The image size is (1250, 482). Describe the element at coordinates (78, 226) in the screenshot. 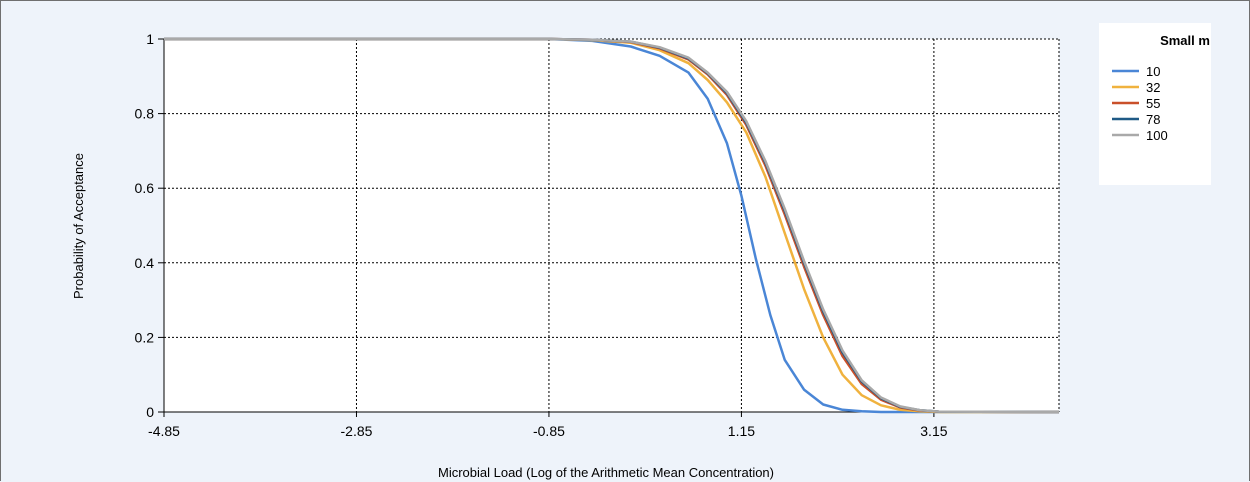

I see `y-axis-title: Probability of Acceptance` at that location.